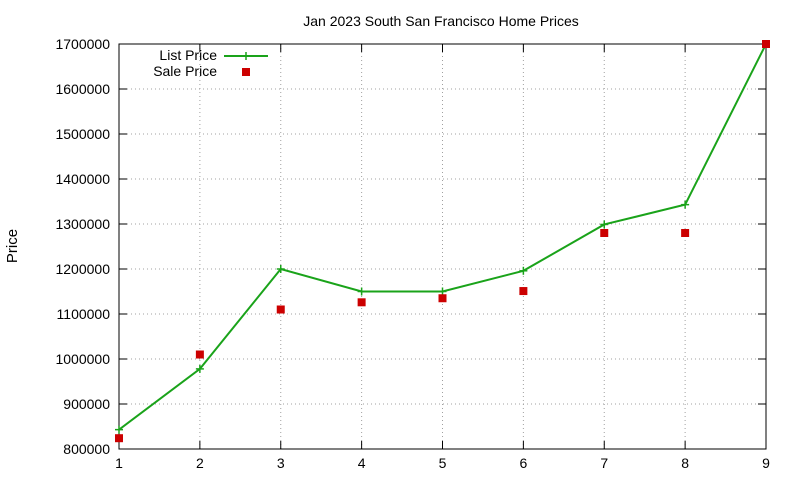 This screenshot has width=800, height=480. Describe the element at coordinates (82, 44) in the screenshot. I see `y-tick-label: 1700000` at that location.